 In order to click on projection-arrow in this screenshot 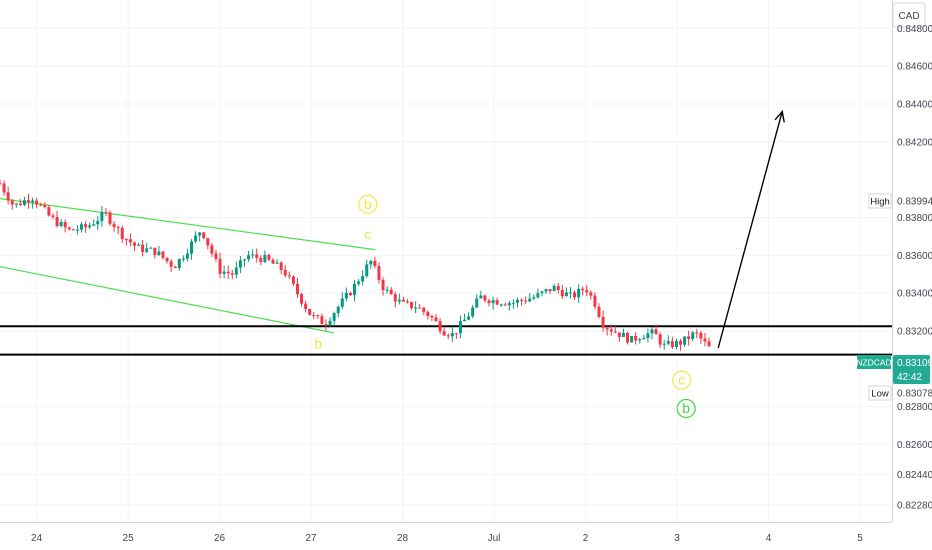, I will do `click(751, 229)`.